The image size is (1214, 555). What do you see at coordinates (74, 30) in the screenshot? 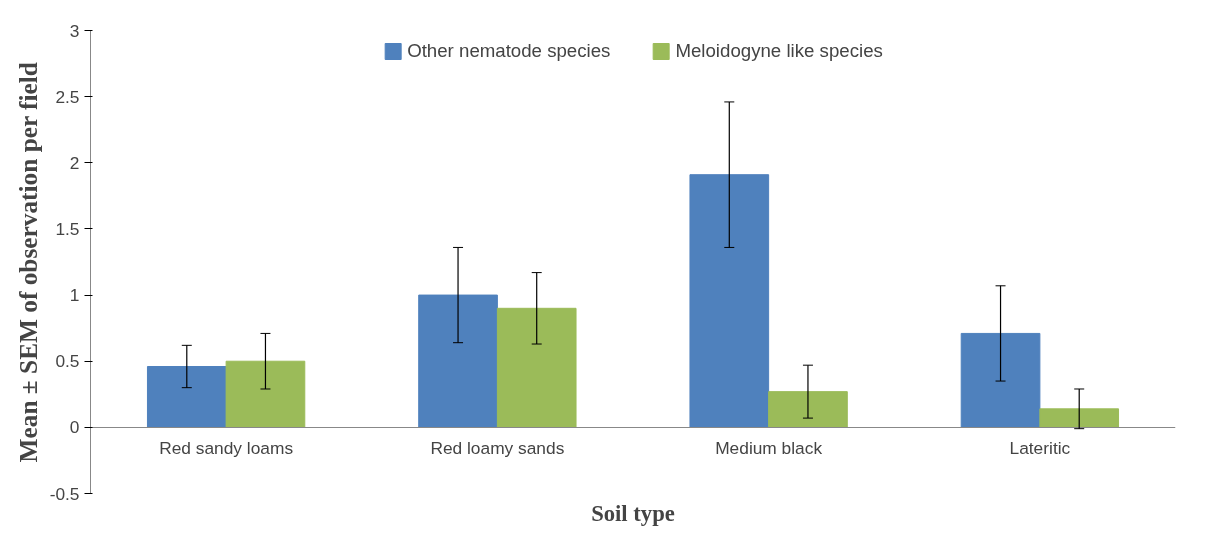
I see `y-tick-label: 3` at bounding box center [74, 30].